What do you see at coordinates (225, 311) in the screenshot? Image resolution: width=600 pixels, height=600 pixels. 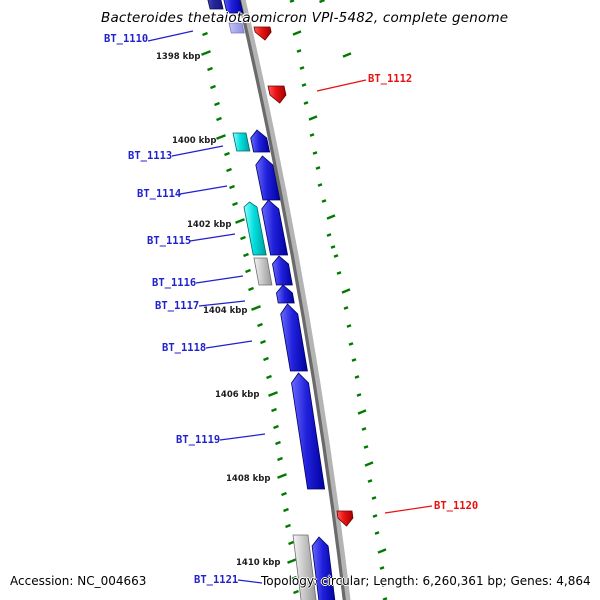 I see `scale-label-1404-kbp: 1404 kbp` at bounding box center [225, 311].